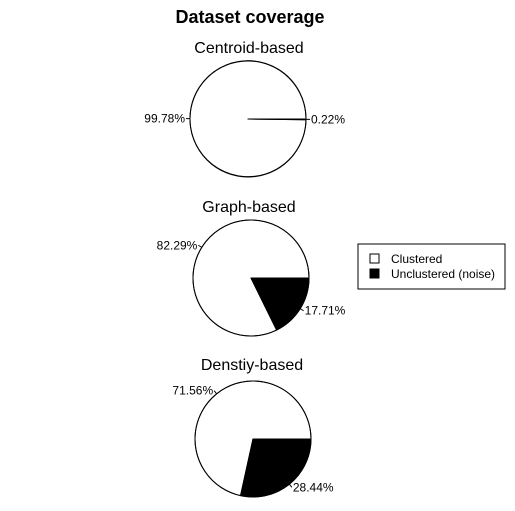  What do you see at coordinates (252, 365) in the screenshot?
I see `pie-title-density: Denstiy-based` at bounding box center [252, 365].